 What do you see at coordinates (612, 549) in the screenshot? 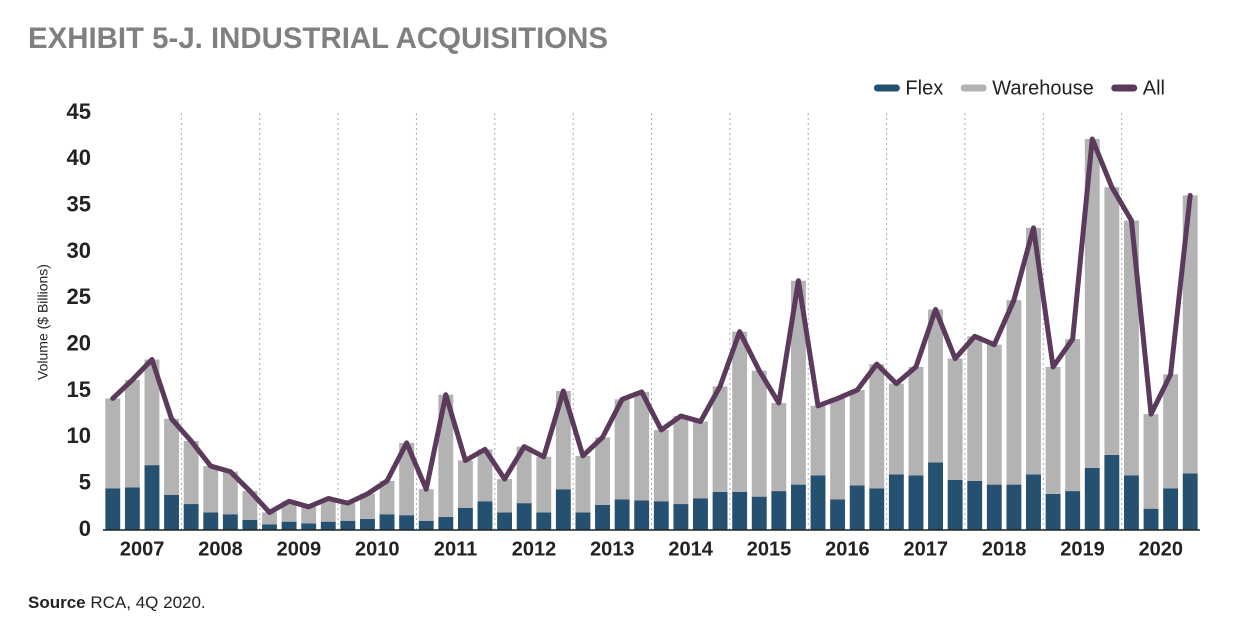
I see `x-tick-label: 2013` at bounding box center [612, 549].